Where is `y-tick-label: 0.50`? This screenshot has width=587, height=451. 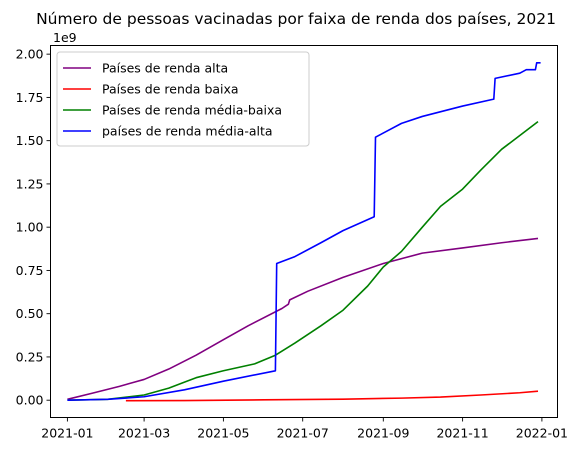 y-tick-label: 0.50 is located at coordinates (30, 313).